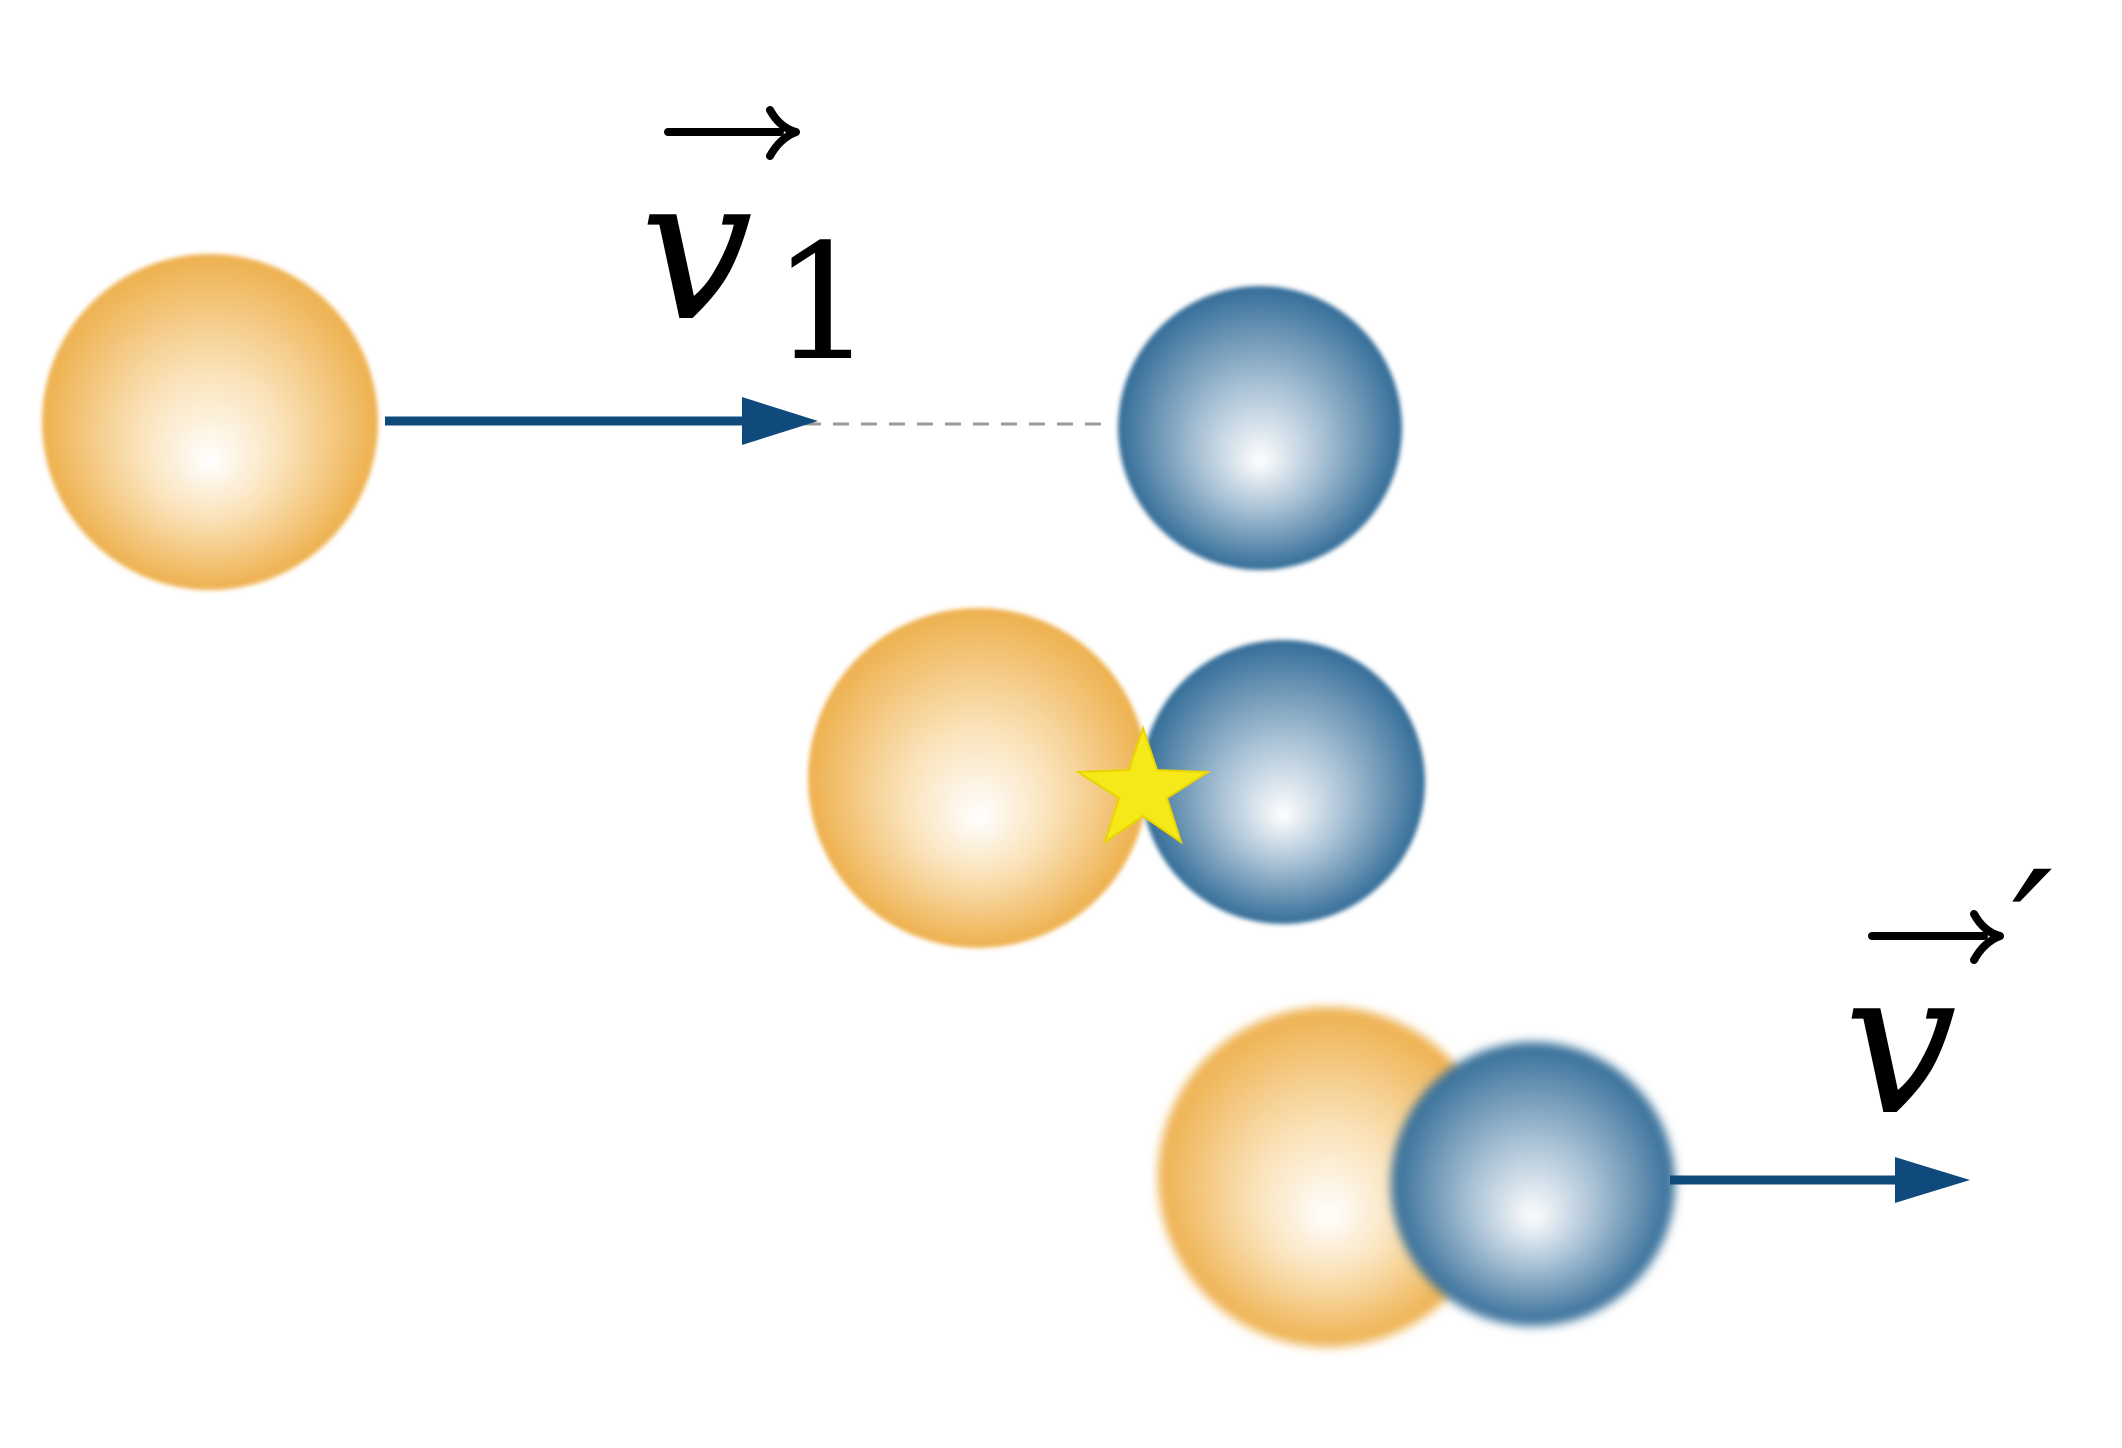 The image size is (2122, 1448). I want to click on label-v1: v 1, so click(757, 251).